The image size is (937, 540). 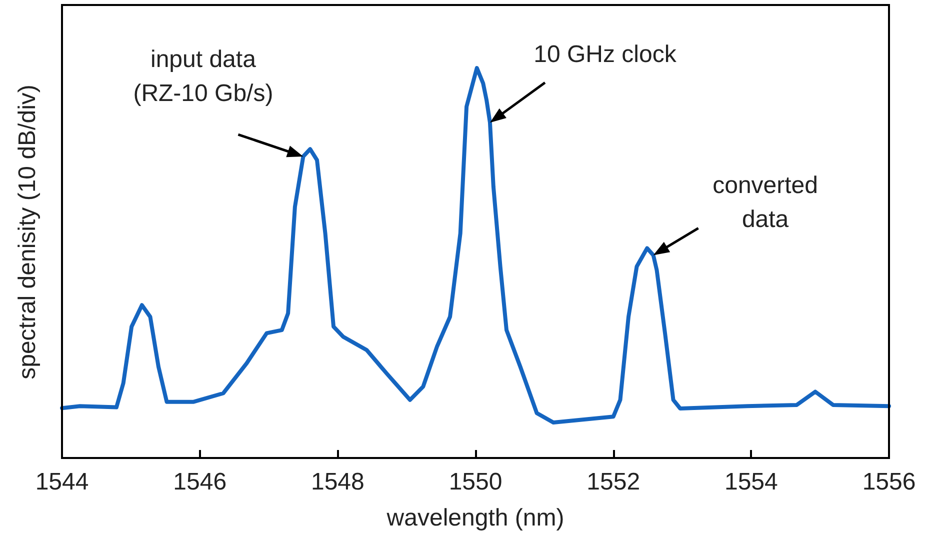 What do you see at coordinates (203, 76) in the screenshot?
I see `annotation: input data (RZ-10 Gb/s)` at bounding box center [203, 76].